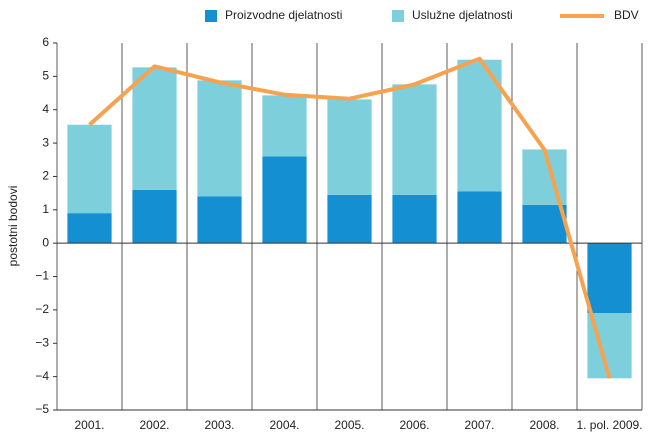 This screenshot has width=649, height=437. Describe the element at coordinates (42, 342) in the screenshot. I see `y-tick-label: −3` at that location.